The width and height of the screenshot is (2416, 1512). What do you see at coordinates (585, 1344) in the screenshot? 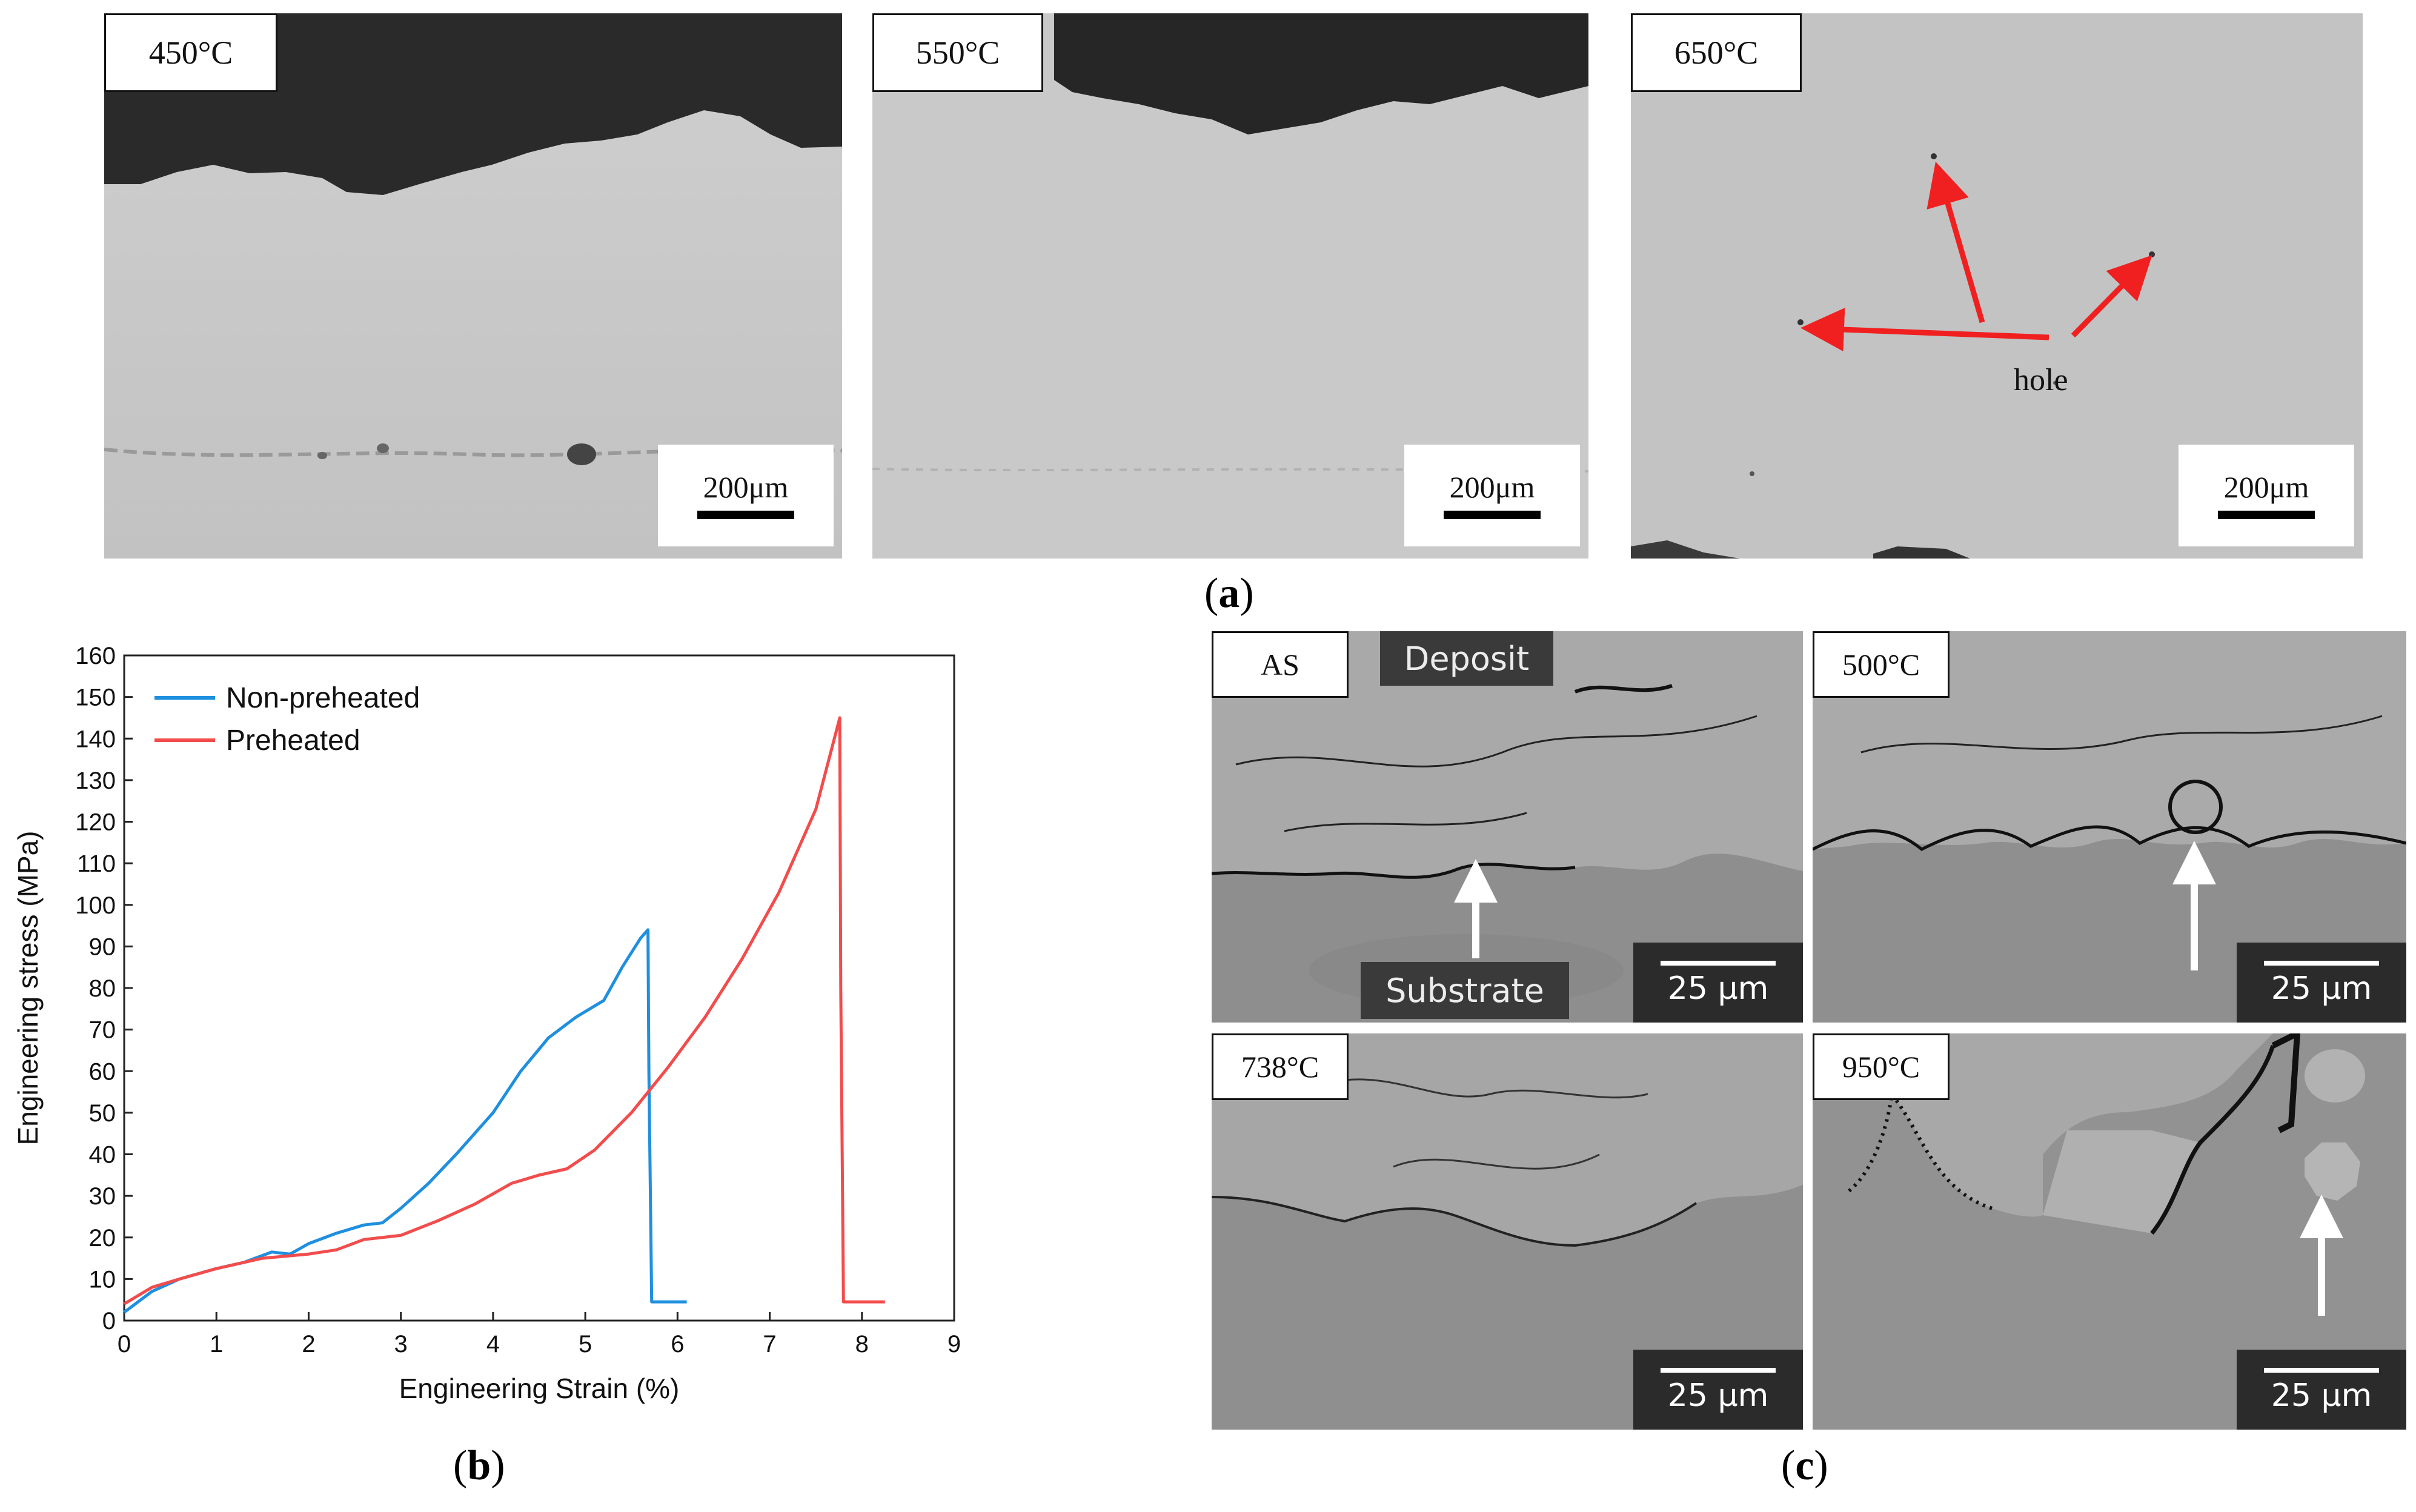
I see `x-tick-label: 5` at bounding box center [585, 1344].